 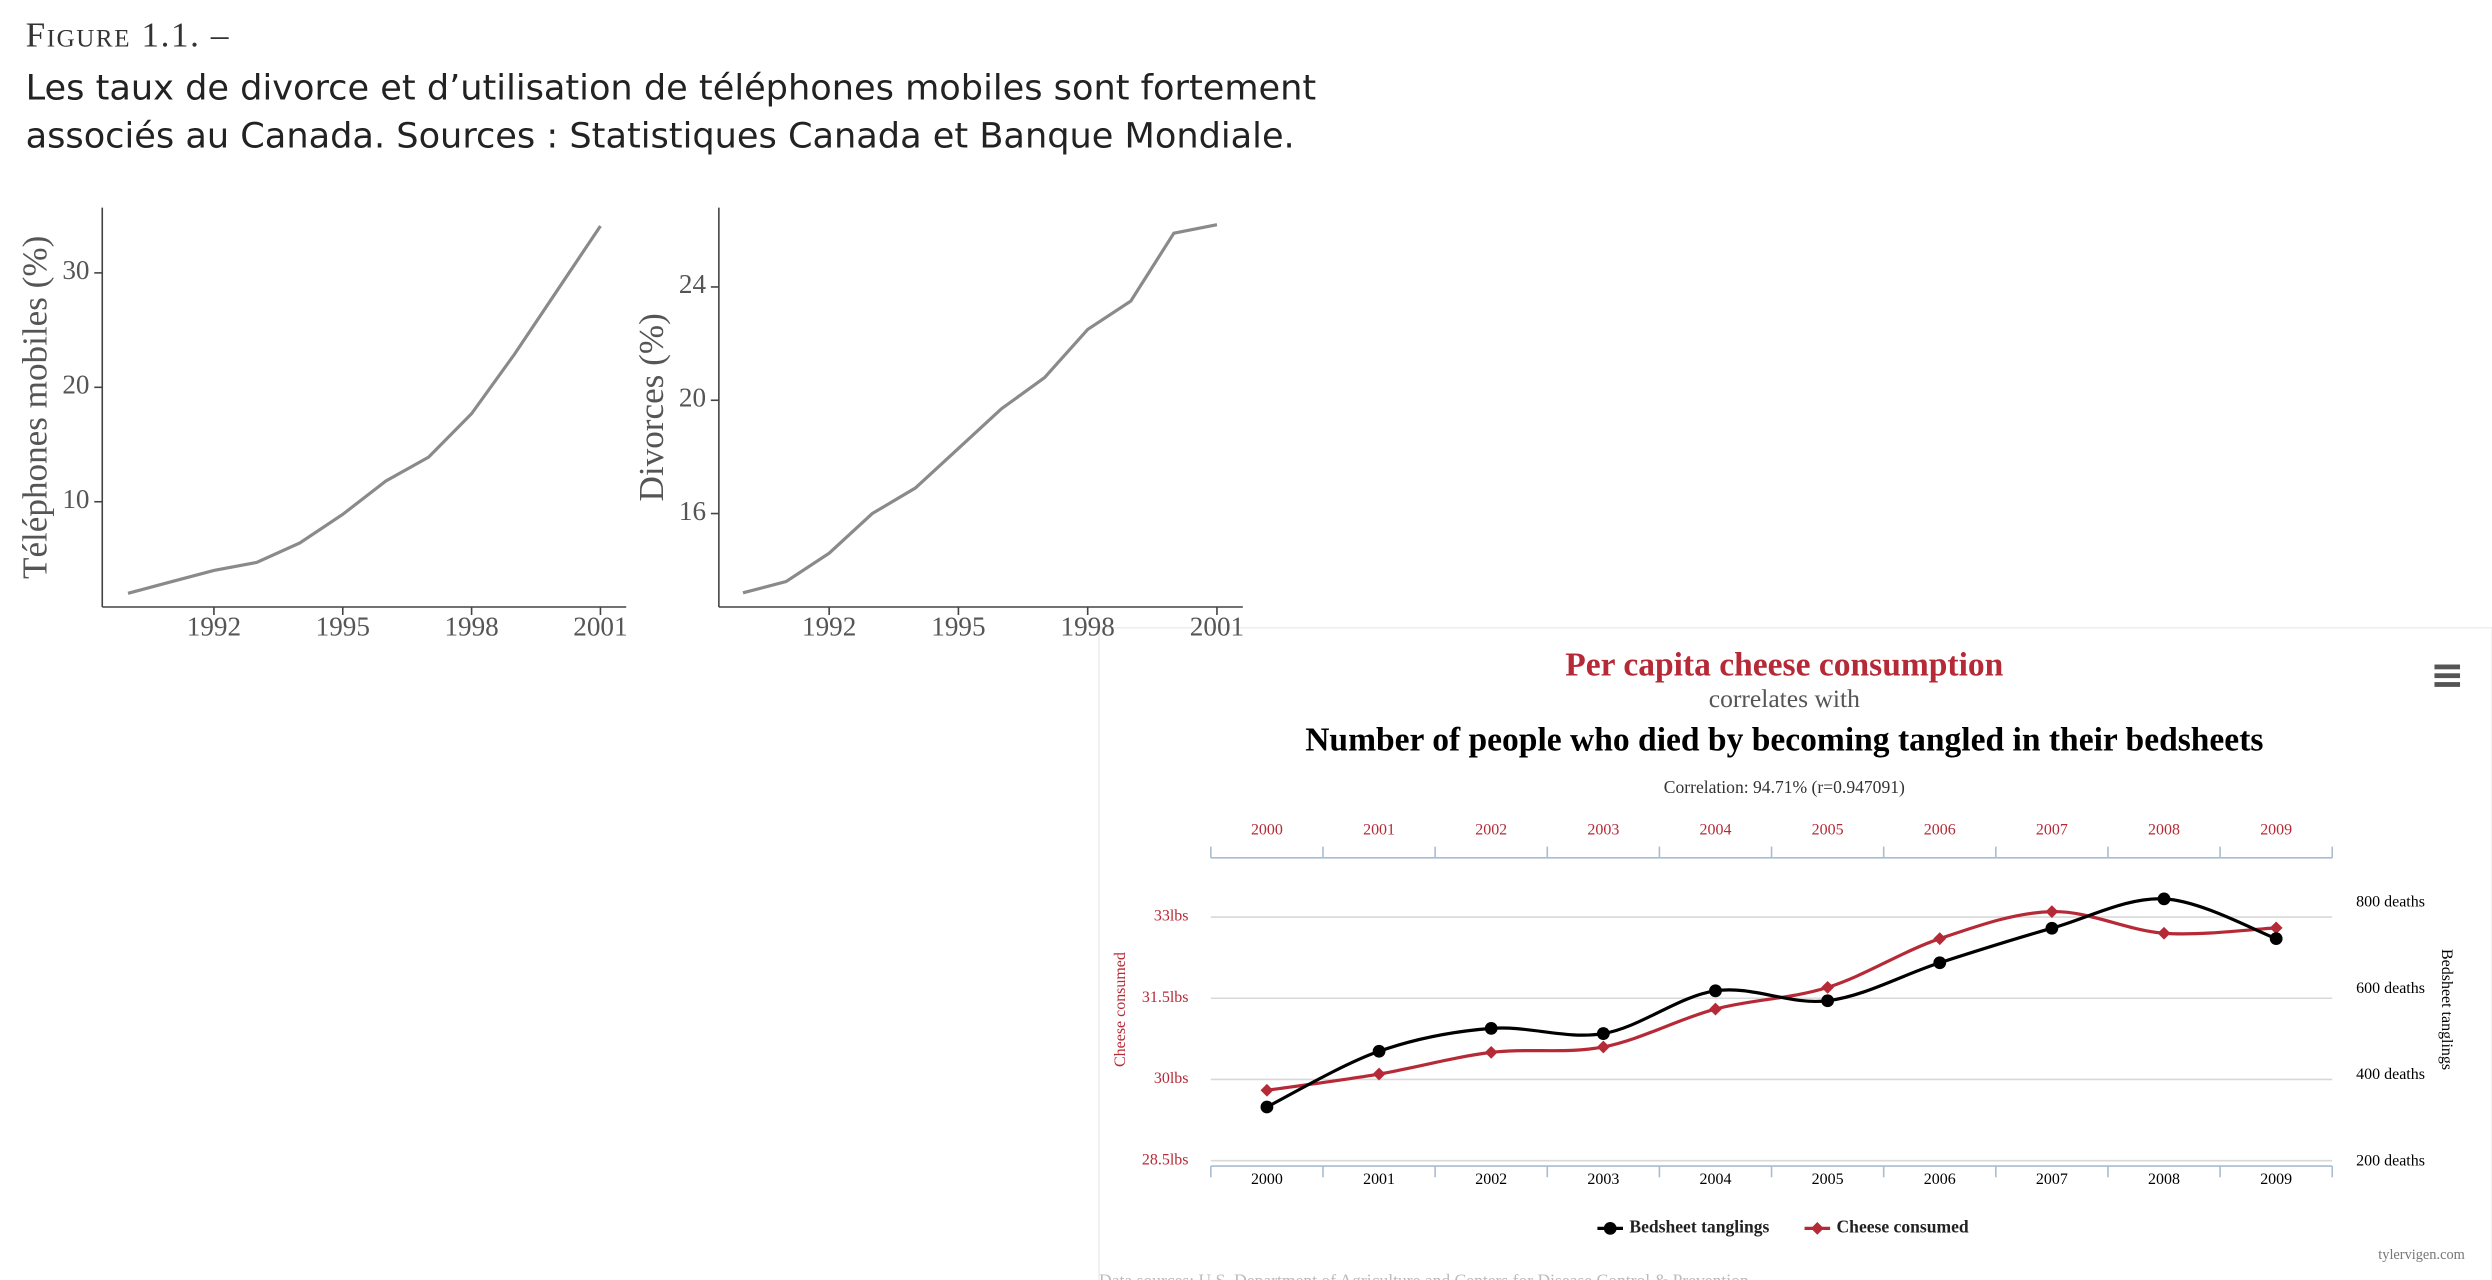 What do you see at coordinates (2164, 829) in the screenshot?
I see `x-top-label: 2008` at bounding box center [2164, 829].